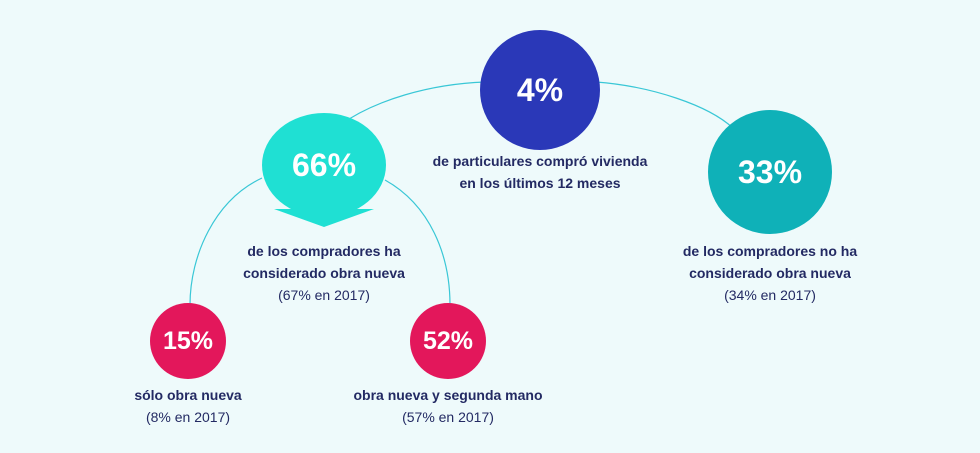 The height and width of the screenshot is (453, 980). Describe the element at coordinates (448, 417) in the screenshot. I see `new-and-used-note: (57% en 2017)` at that location.